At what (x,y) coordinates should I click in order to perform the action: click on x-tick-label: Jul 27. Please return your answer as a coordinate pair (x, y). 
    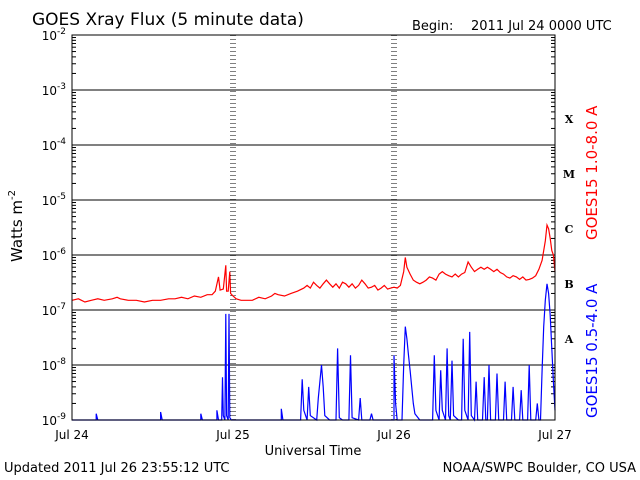
    Looking at the image, I should click on (554, 435).